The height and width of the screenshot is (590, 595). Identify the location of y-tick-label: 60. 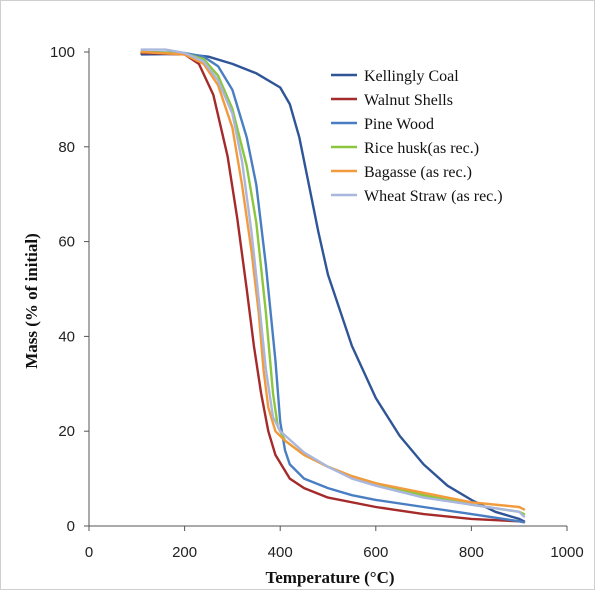
(66, 242).